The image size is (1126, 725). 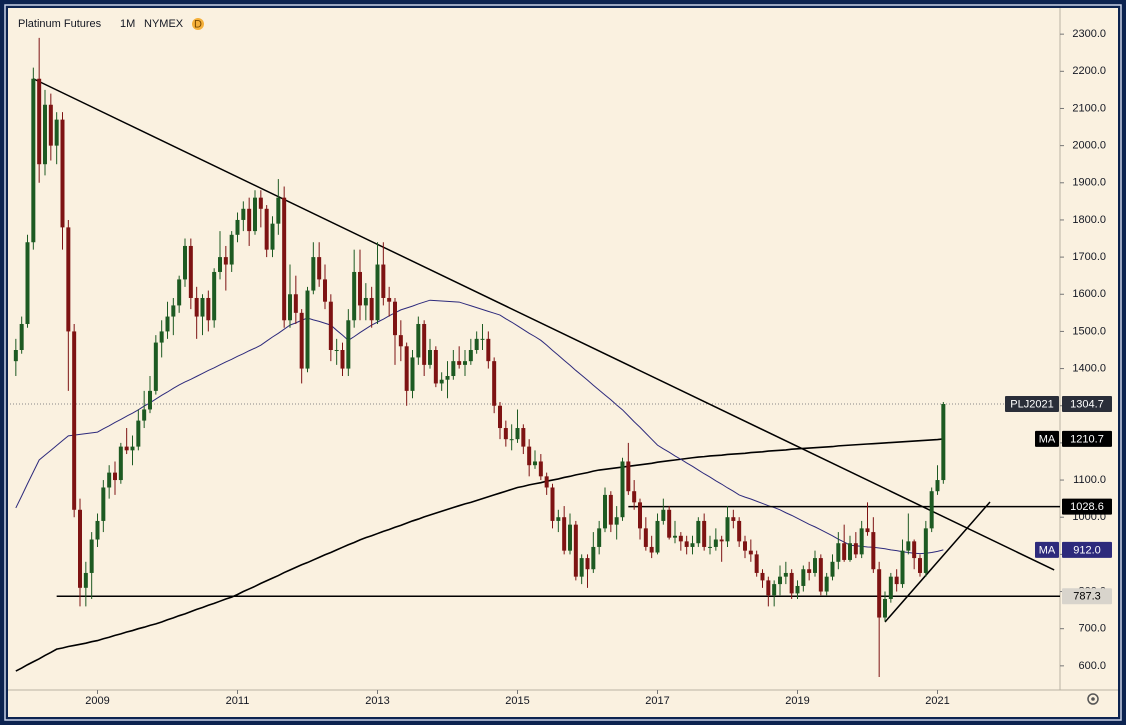 I want to click on ma-value: 912.0, so click(x=1087, y=550).